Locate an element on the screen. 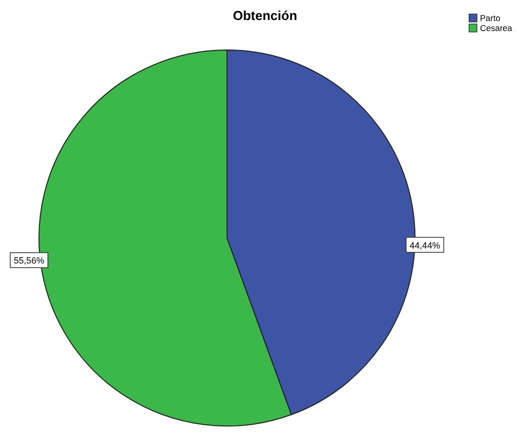 This screenshot has width=517, height=439. data-label: 44,44% is located at coordinates (425, 245).